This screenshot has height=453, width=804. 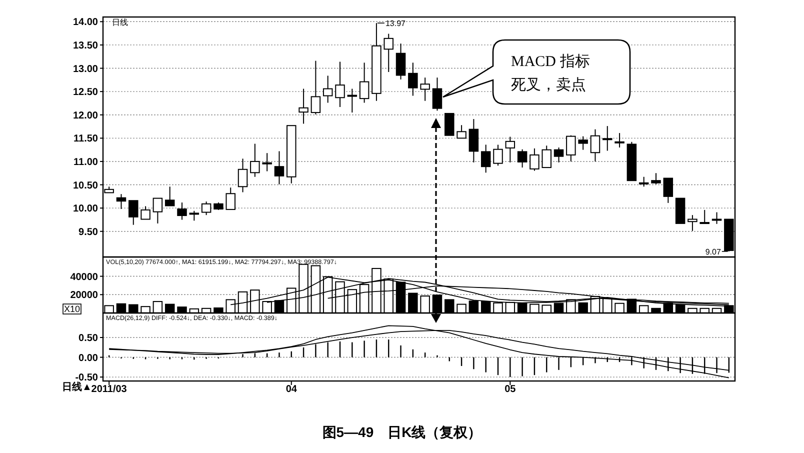 I want to click on annotation: 死叉，卖点, so click(x=548, y=85).